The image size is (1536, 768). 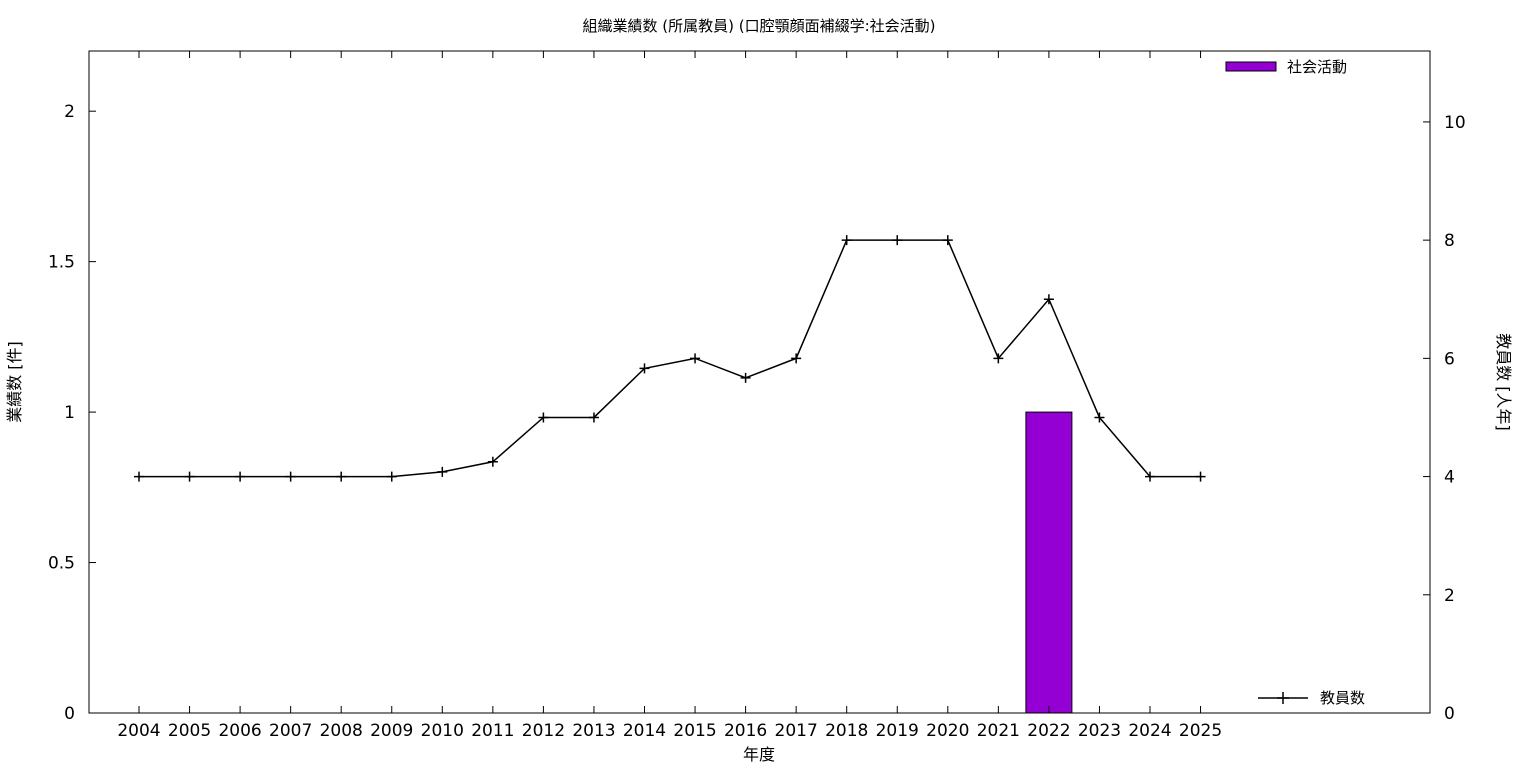 What do you see at coordinates (69, 714) in the screenshot?
I see `y-tick-label: 0` at bounding box center [69, 714].